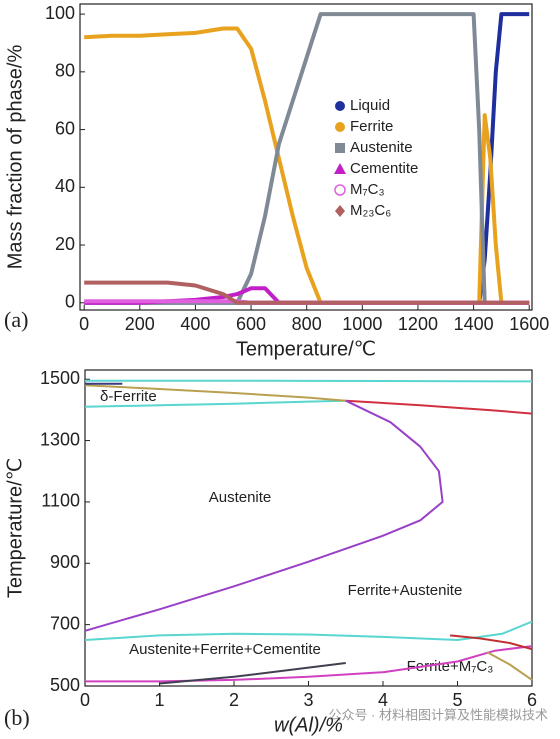 The width and height of the screenshot is (560, 739). What do you see at coordinates (384, 168) in the screenshot?
I see `legend-label: Cementite` at bounding box center [384, 168].